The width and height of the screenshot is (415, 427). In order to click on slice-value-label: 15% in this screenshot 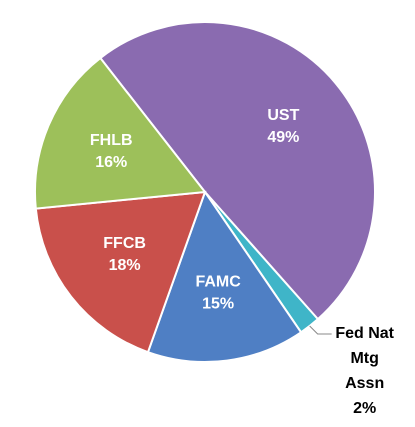, I will do `click(218, 303)`.